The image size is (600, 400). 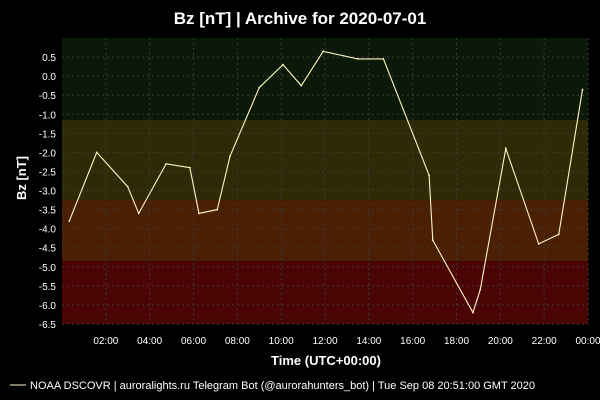 What do you see at coordinates (300, 18) in the screenshot?
I see `chart-title: Bz [nT] | Archive for 2020-07-01` at bounding box center [300, 18].